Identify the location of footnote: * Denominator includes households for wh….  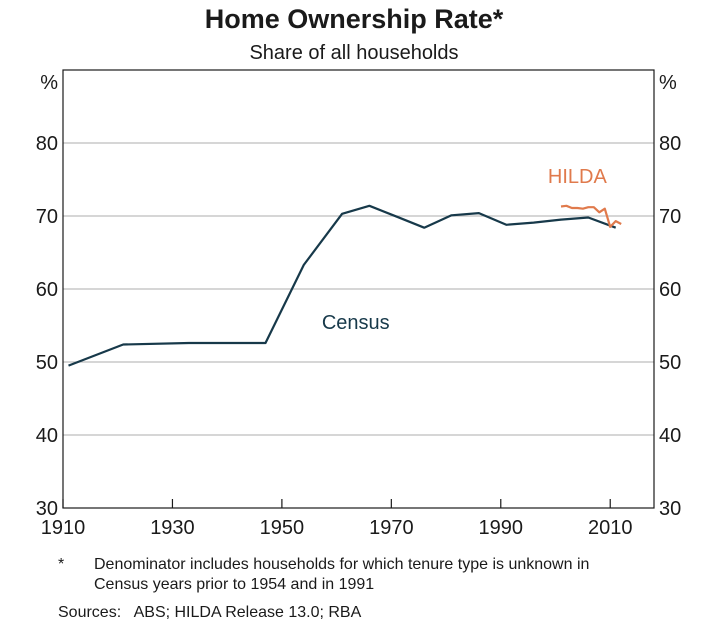
(346, 575).